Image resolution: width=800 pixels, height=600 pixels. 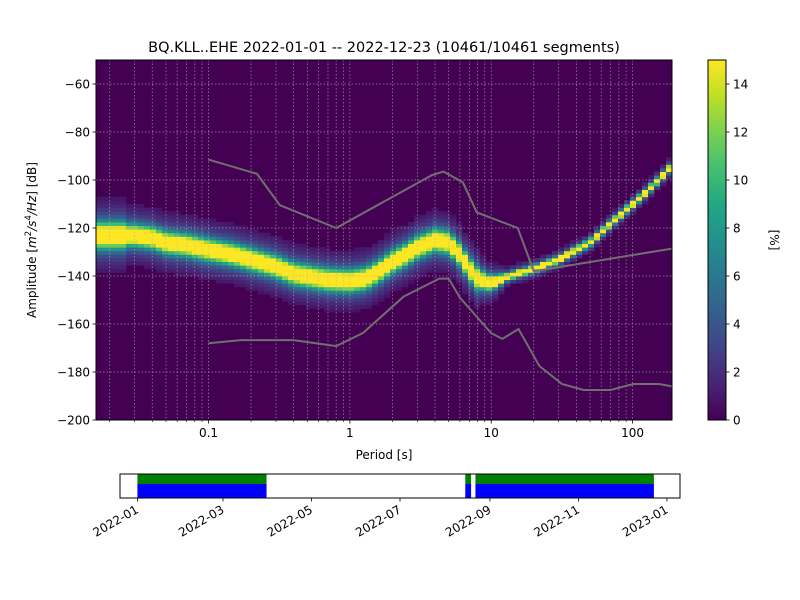 I want to click on x-tick-label: 0.1, so click(x=208, y=433).